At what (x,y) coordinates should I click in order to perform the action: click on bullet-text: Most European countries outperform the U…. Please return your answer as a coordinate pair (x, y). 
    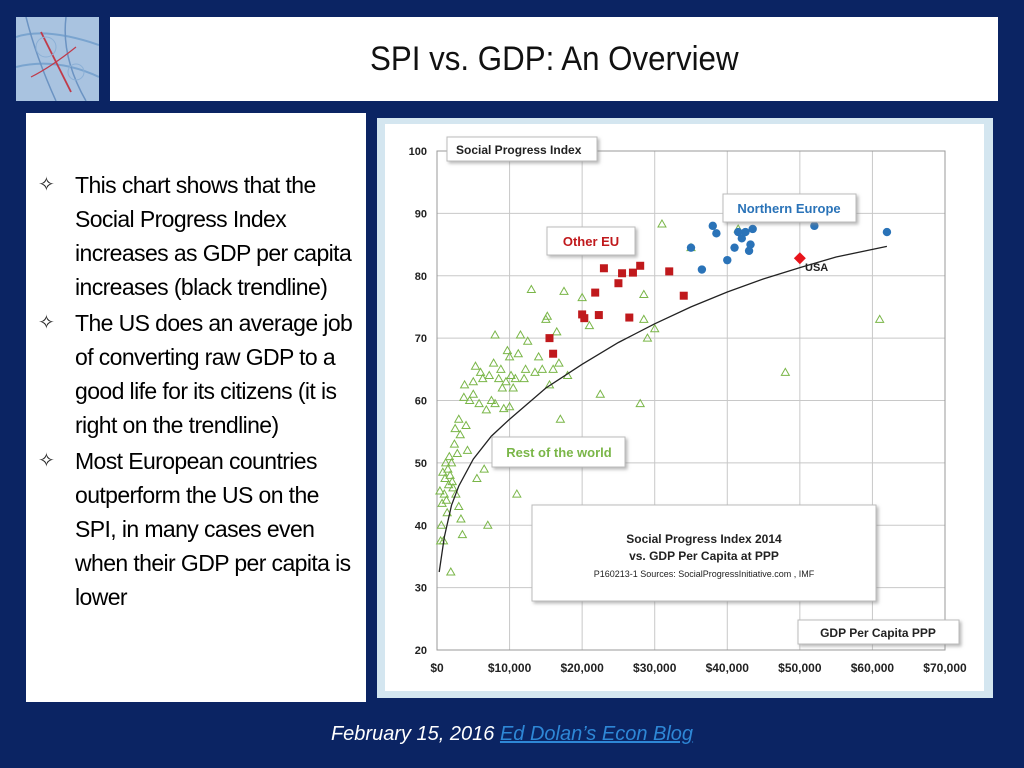
    Looking at the image, I should click on (213, 529).